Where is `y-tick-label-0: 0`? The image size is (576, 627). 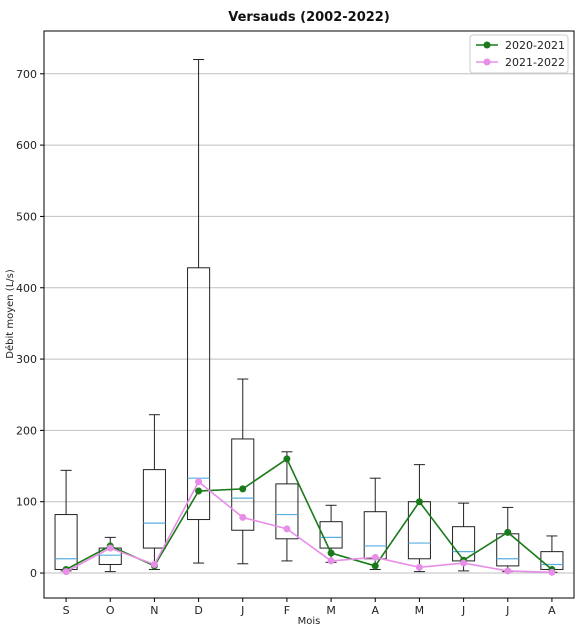 y-tick-label-0: 0 is located at coordinates (33, 573).